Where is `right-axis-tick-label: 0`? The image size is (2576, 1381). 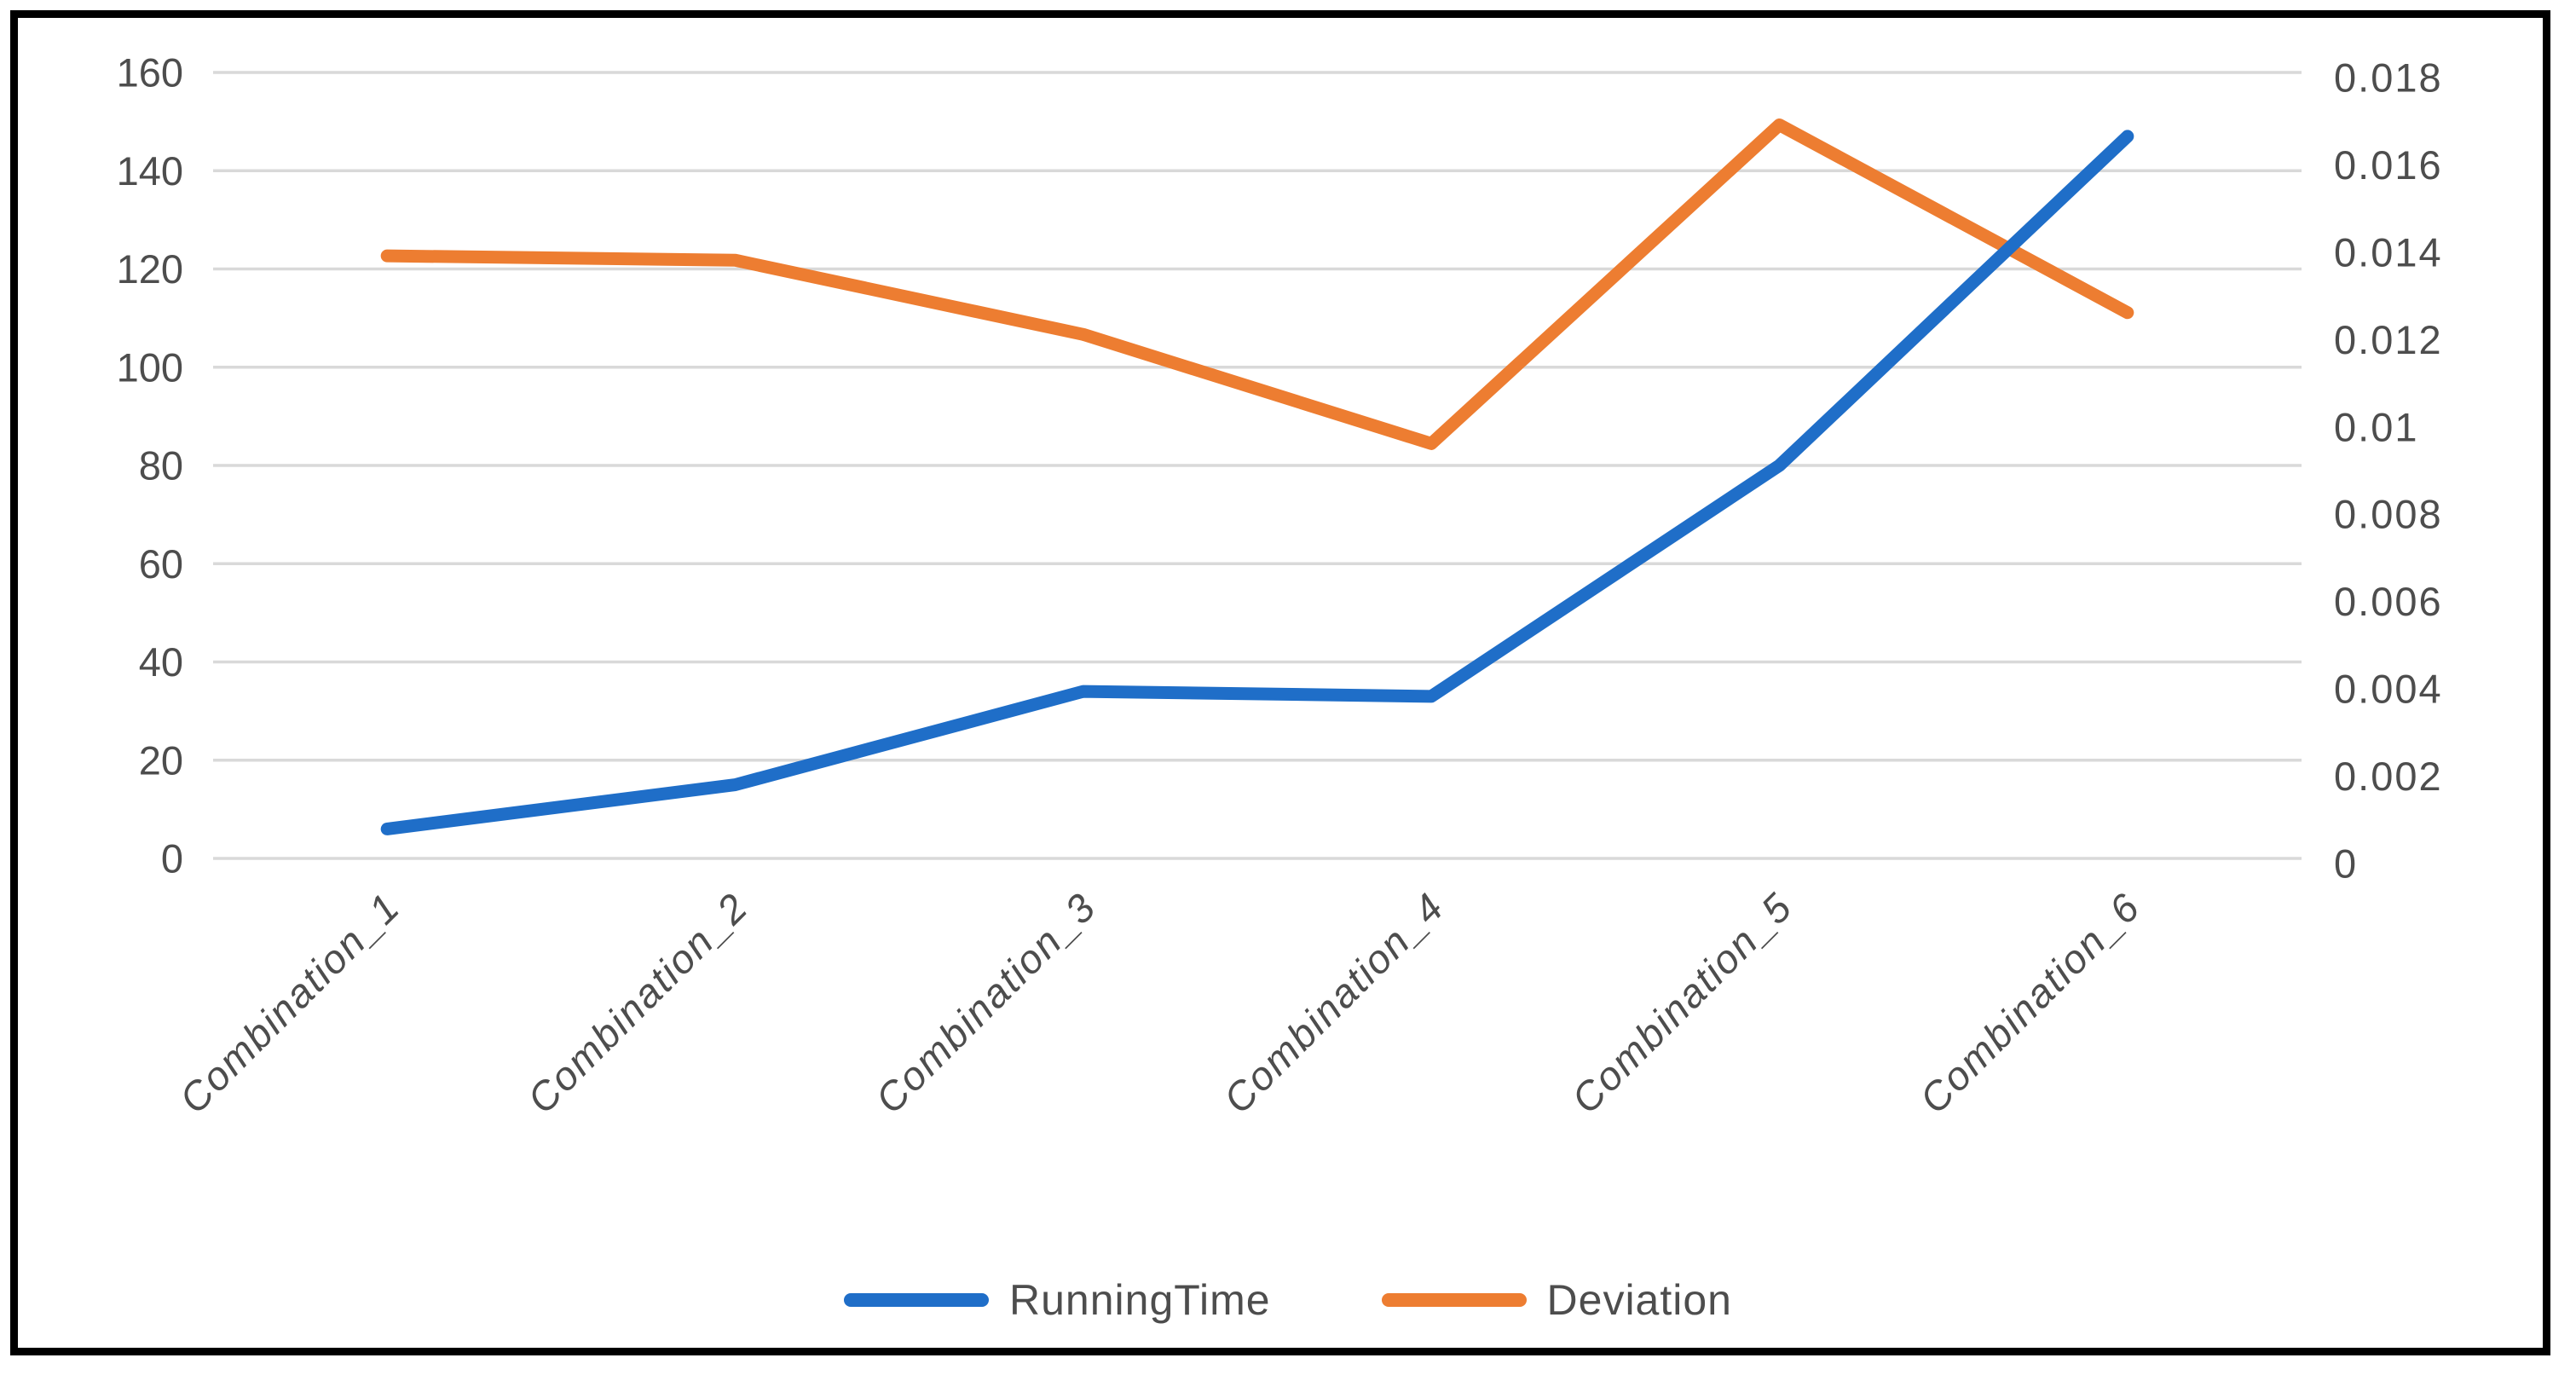 right-axis-tick-label: 0 is located at coordinates (2346, 864).